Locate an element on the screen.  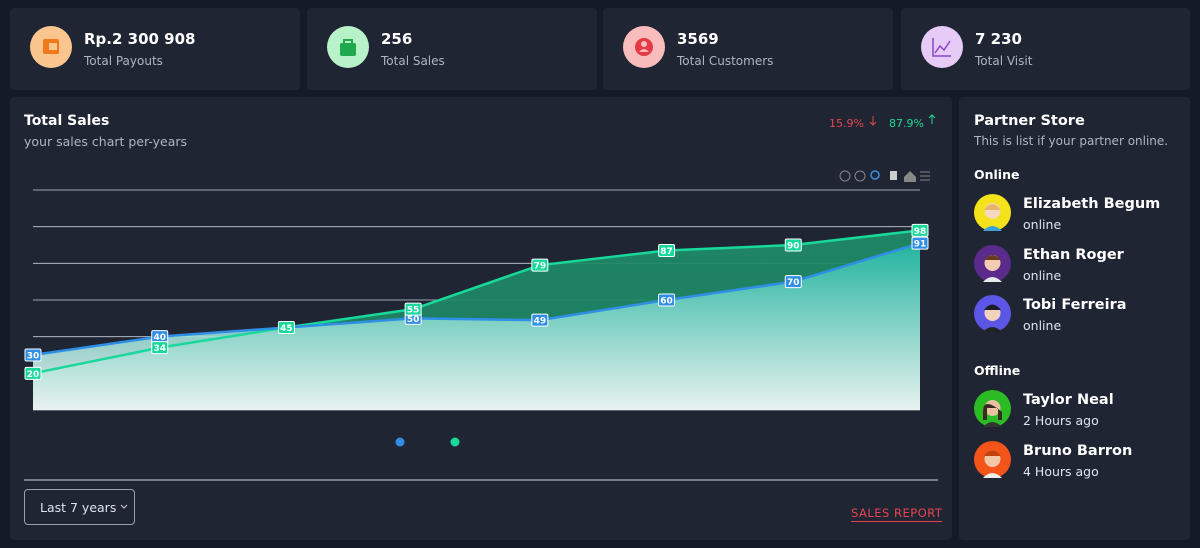
partner-status: 4 Hours ago is located at coordinates (1061, 471).